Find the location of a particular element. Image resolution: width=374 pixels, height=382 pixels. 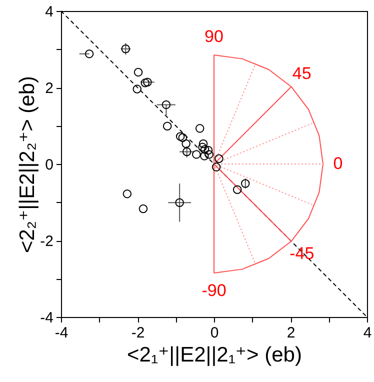

y-tick-label: 2 is located at coordinates (49, 88).